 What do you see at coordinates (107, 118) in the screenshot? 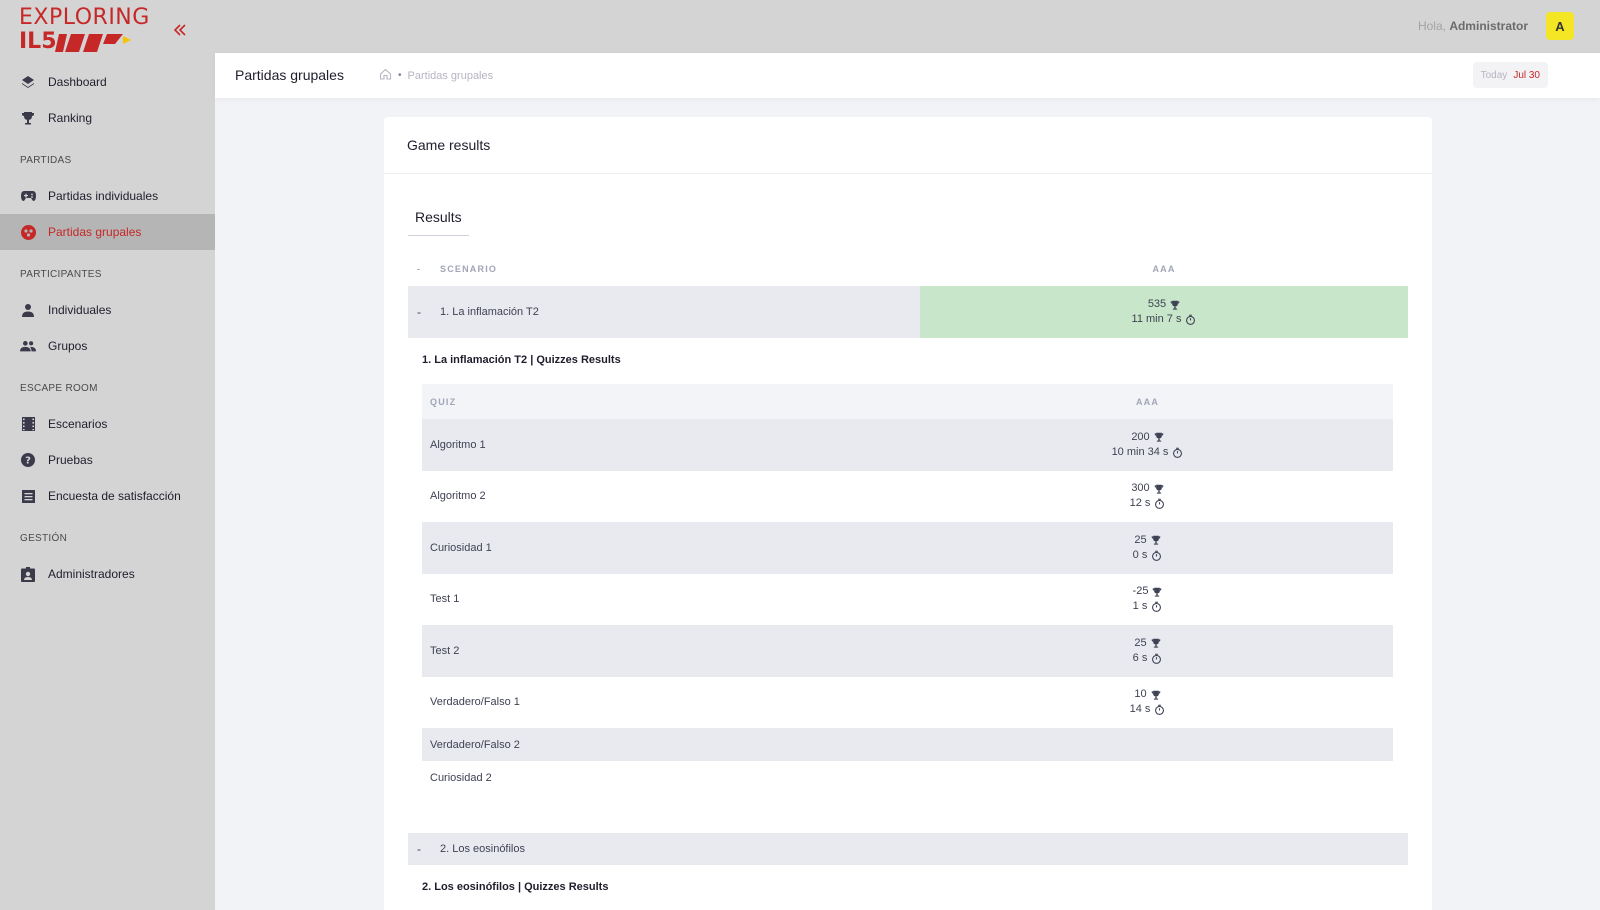
I see `sidebar-item-ranking: Ranking` at bounding box center [107, 118].